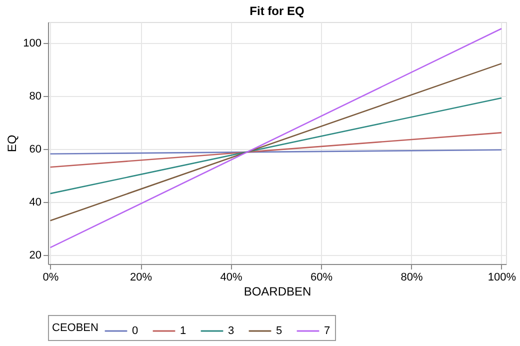 Image resolution: width=520 pixels, height=346 pixels. Describe the element at coordinates (327, 331) in the screenshot. I see `legend-label: 7` at that location.